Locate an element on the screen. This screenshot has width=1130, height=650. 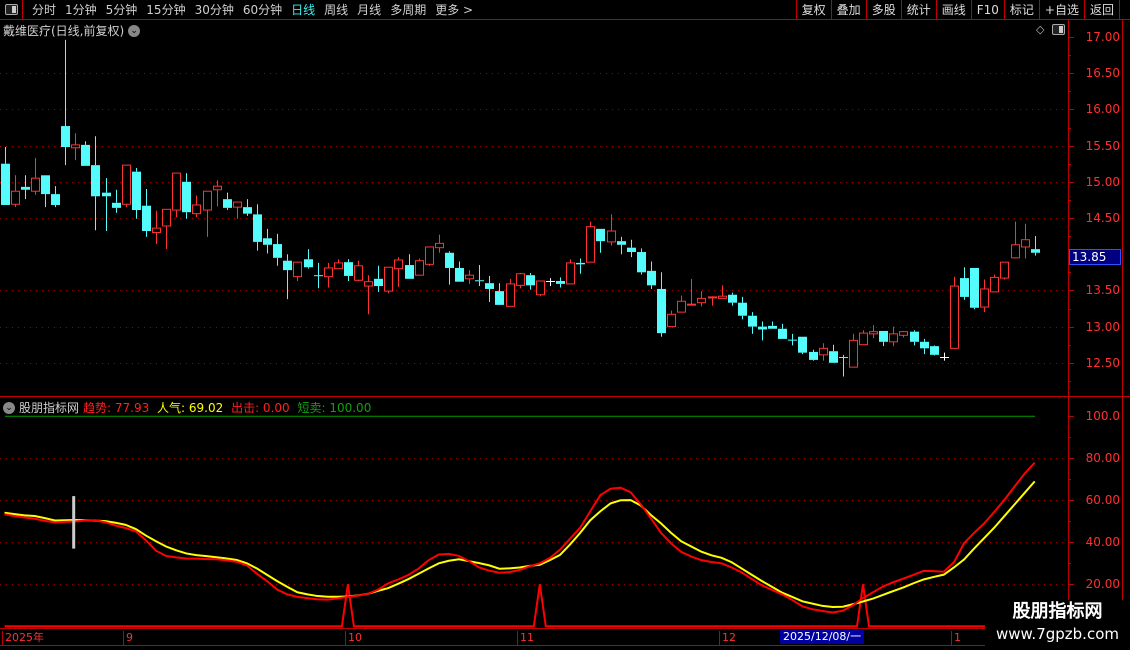
stock-title: 戴维医疗(日线,前复权) ⌄ is located at coordinates (72, 30).